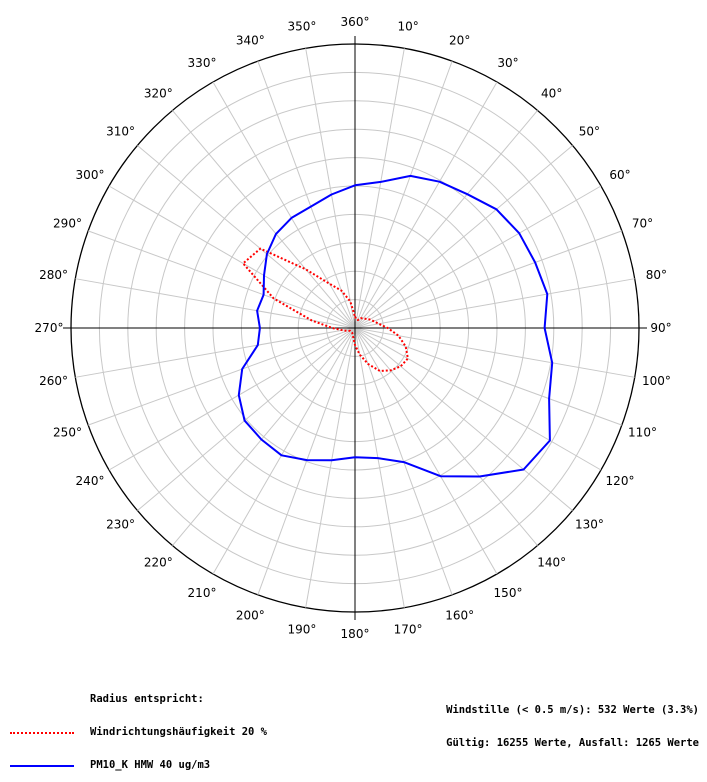 This screenshot has width=707, height=782. What do you see at coordinates (656, 381) in the screenshot?
I see `angle-tick-label: 100°` at bounding box center [656, 381].